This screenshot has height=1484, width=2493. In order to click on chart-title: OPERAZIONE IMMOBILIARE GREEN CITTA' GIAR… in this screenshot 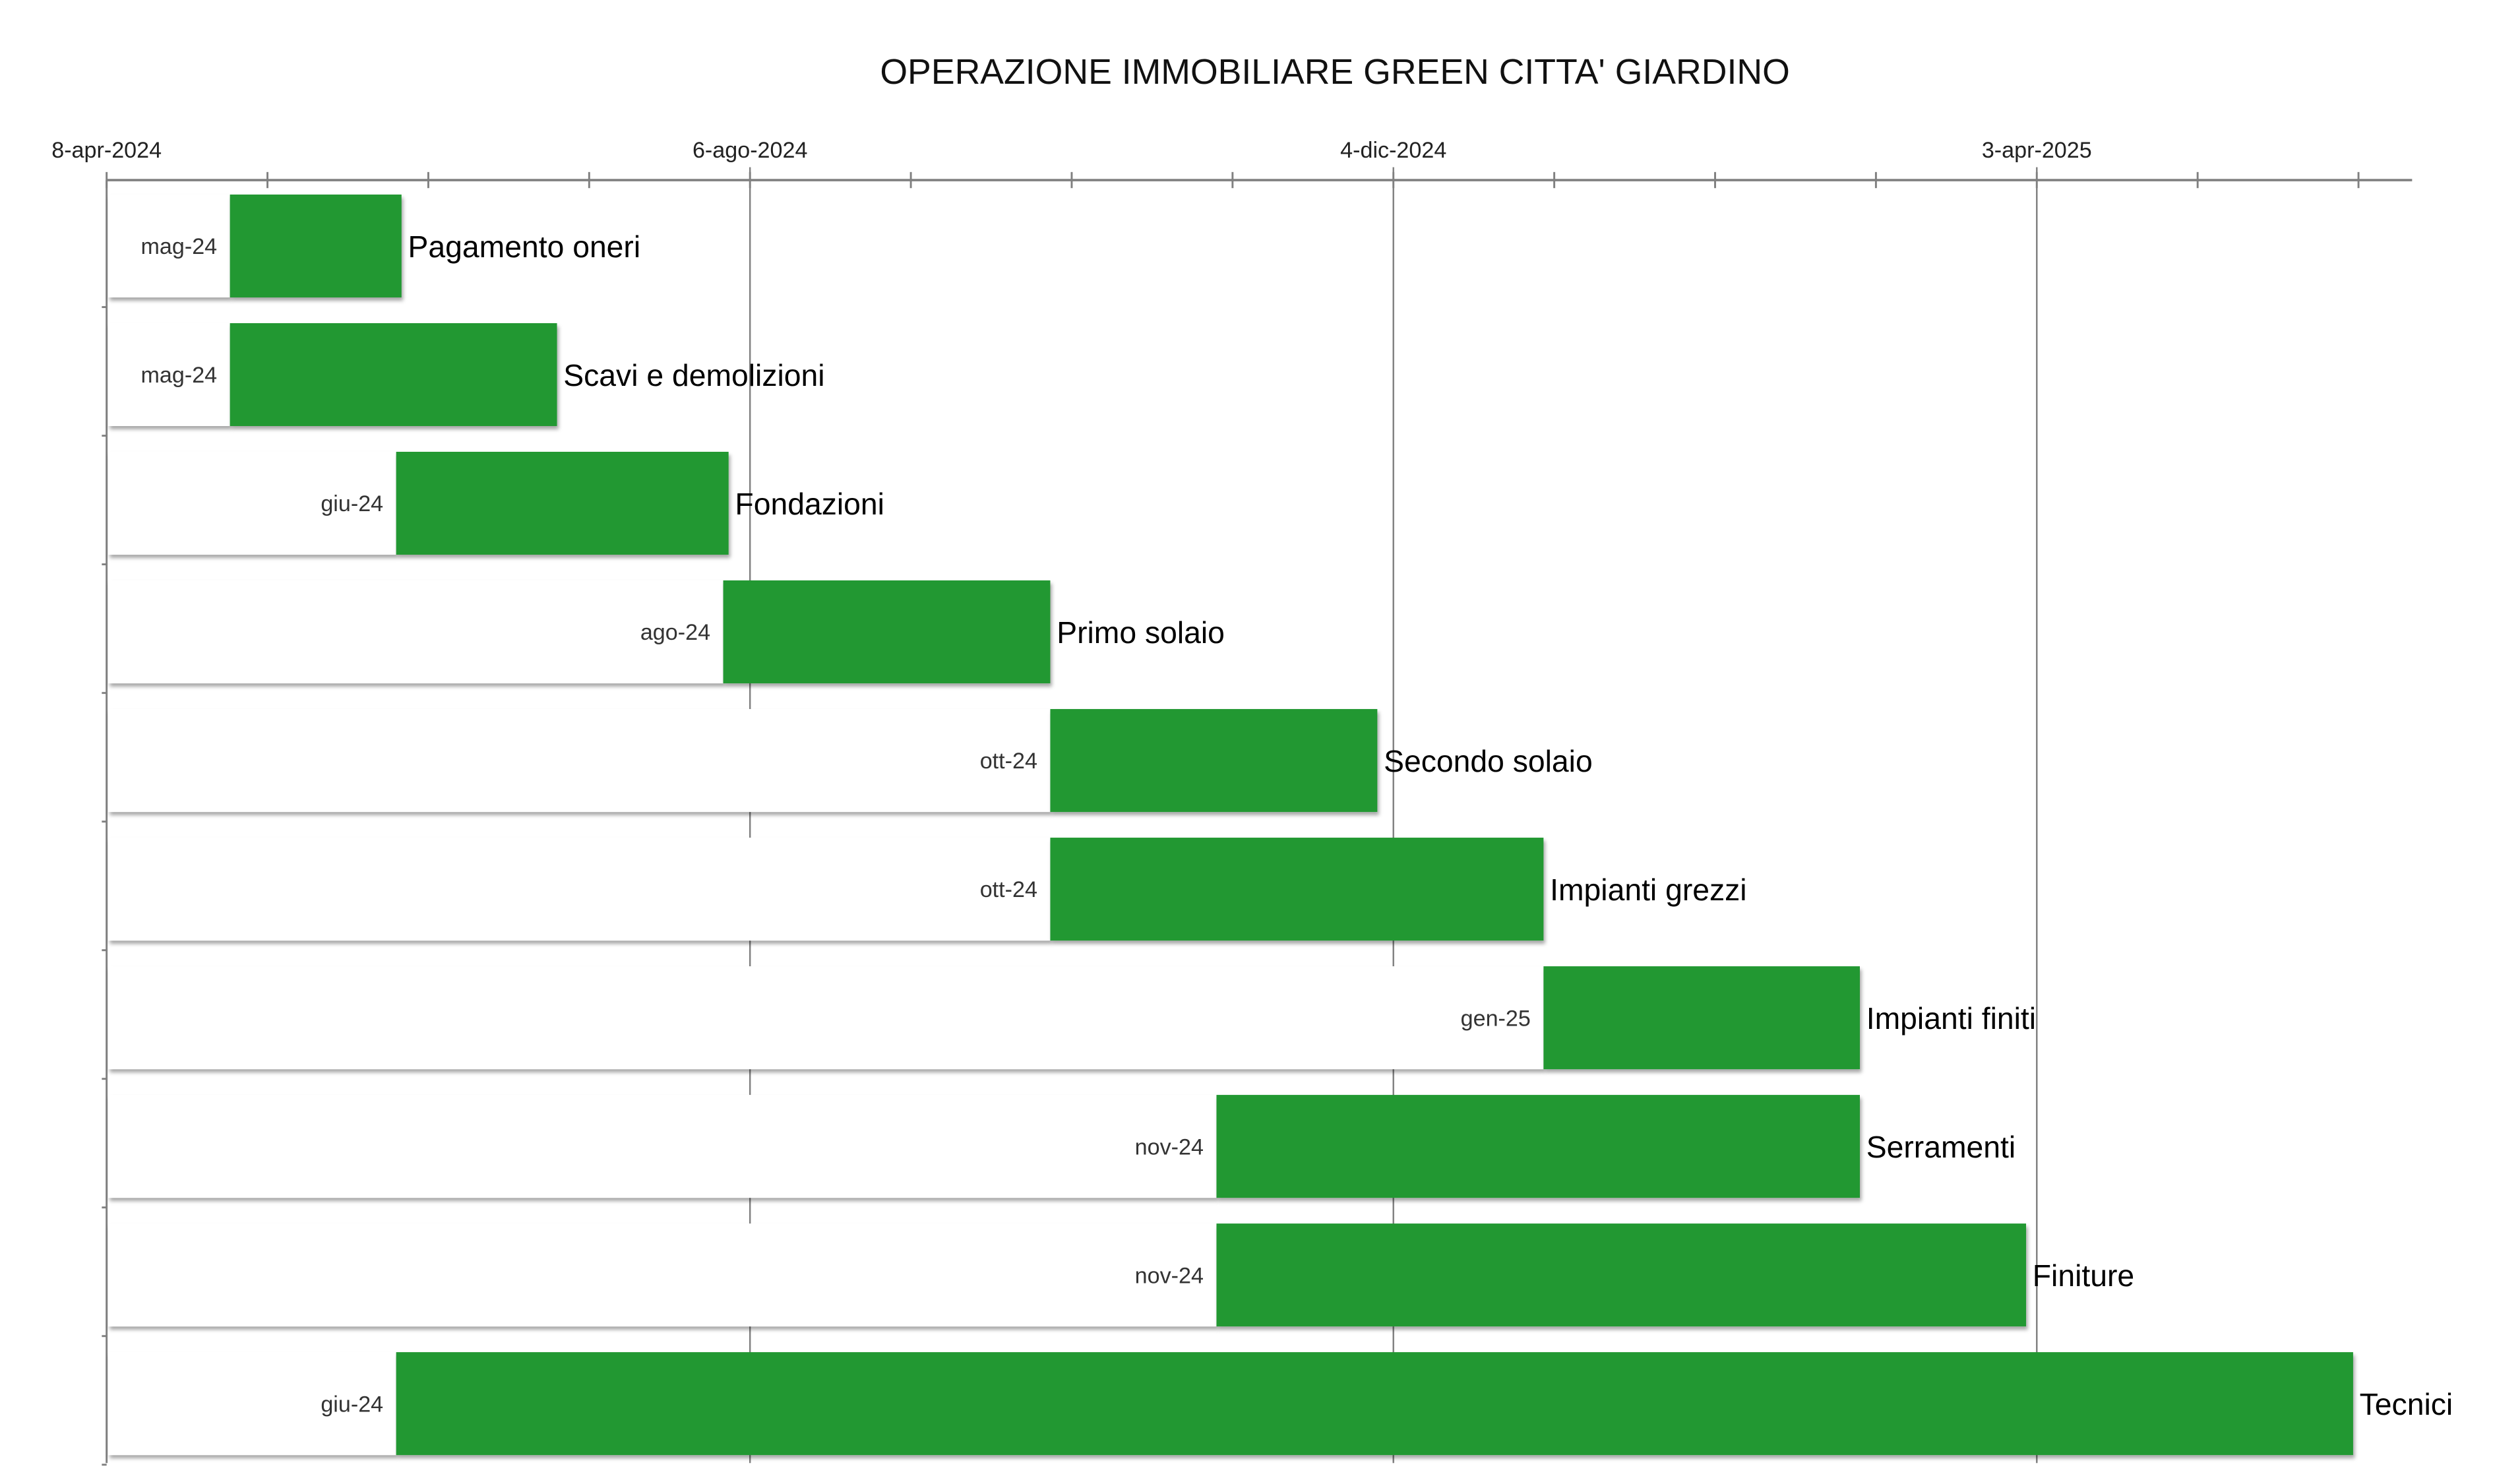, I will do `click(1334, 72)`.